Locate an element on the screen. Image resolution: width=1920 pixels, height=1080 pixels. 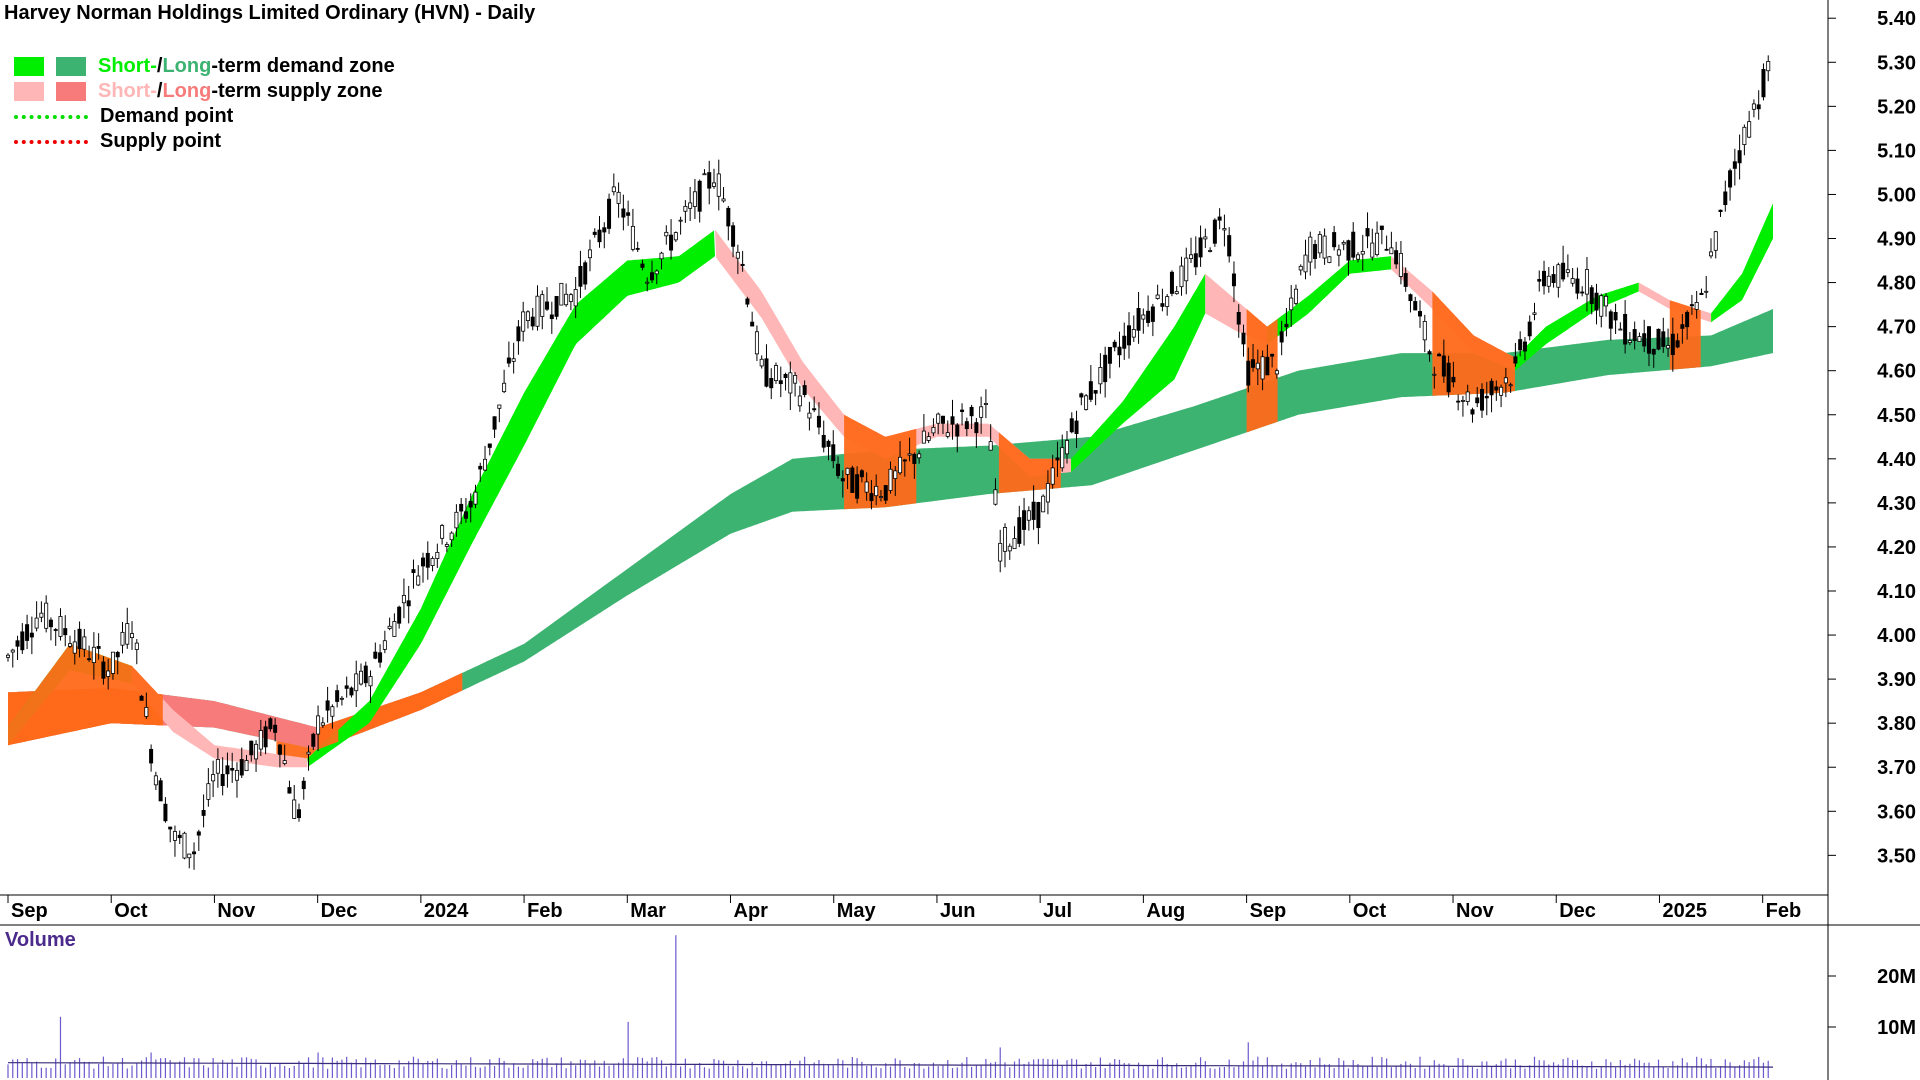
active-supply-zone is located at coordinates (1473, 343).